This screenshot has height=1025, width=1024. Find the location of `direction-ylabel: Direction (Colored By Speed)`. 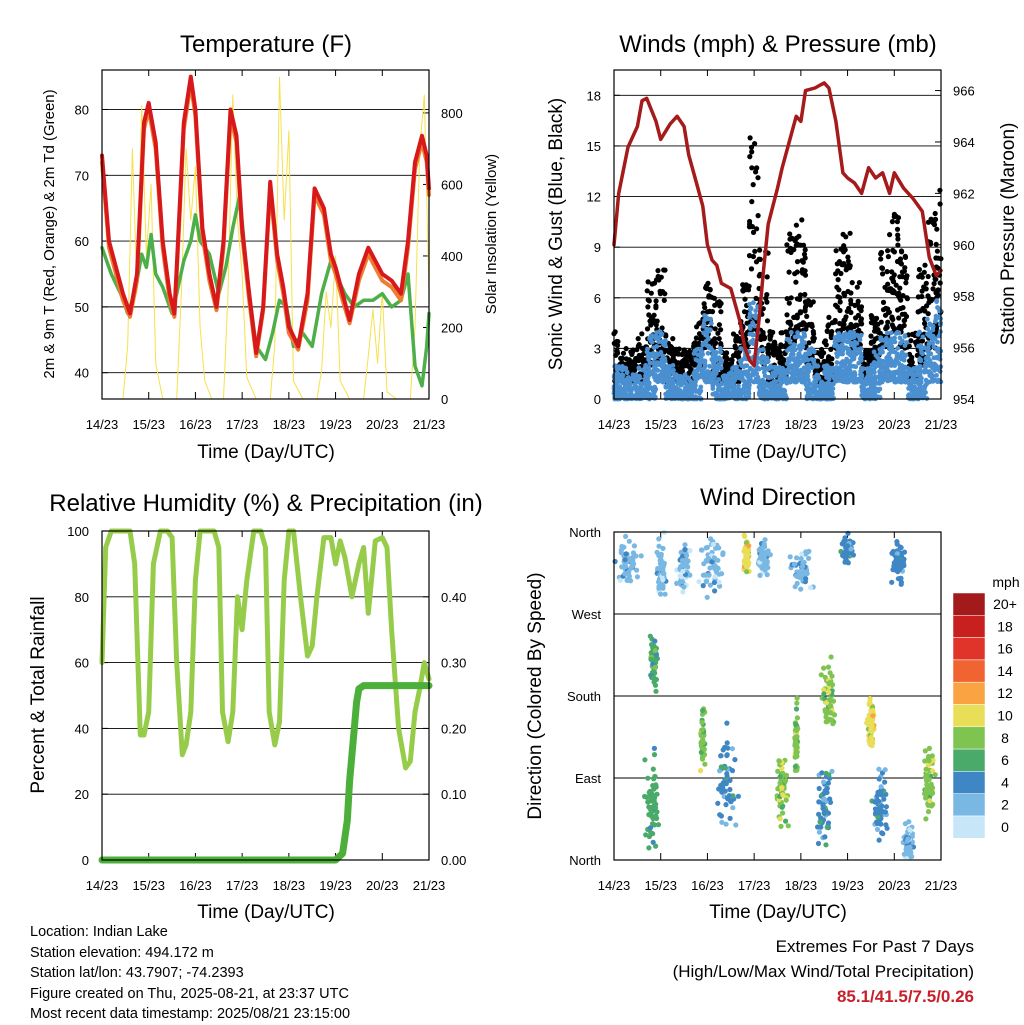

direction-ylabel: Direction (Colored By Speed) is located at coordinates (535, 695).